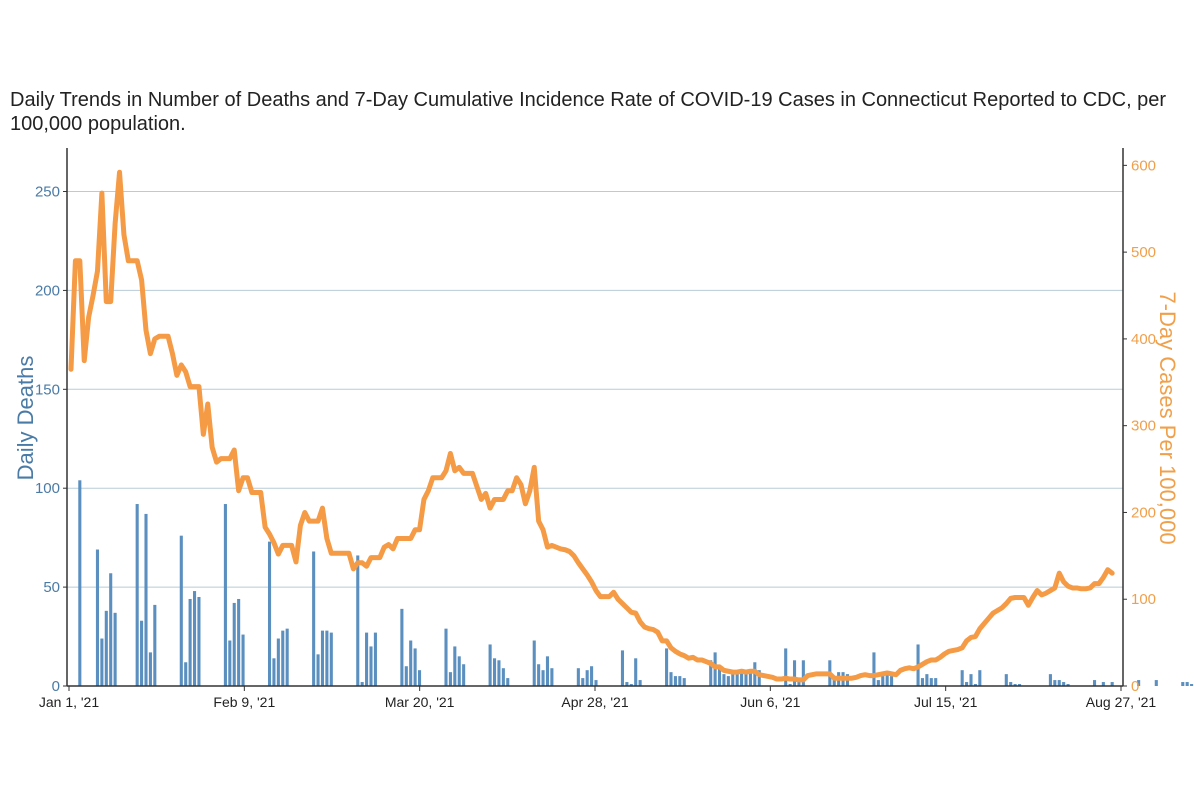 The image size is (1194, 796). What do you see at coordinates (420, 702) in the screenshot?
I see `x-tick-label: Mar 20, '21` at bounding box center [420, 702].